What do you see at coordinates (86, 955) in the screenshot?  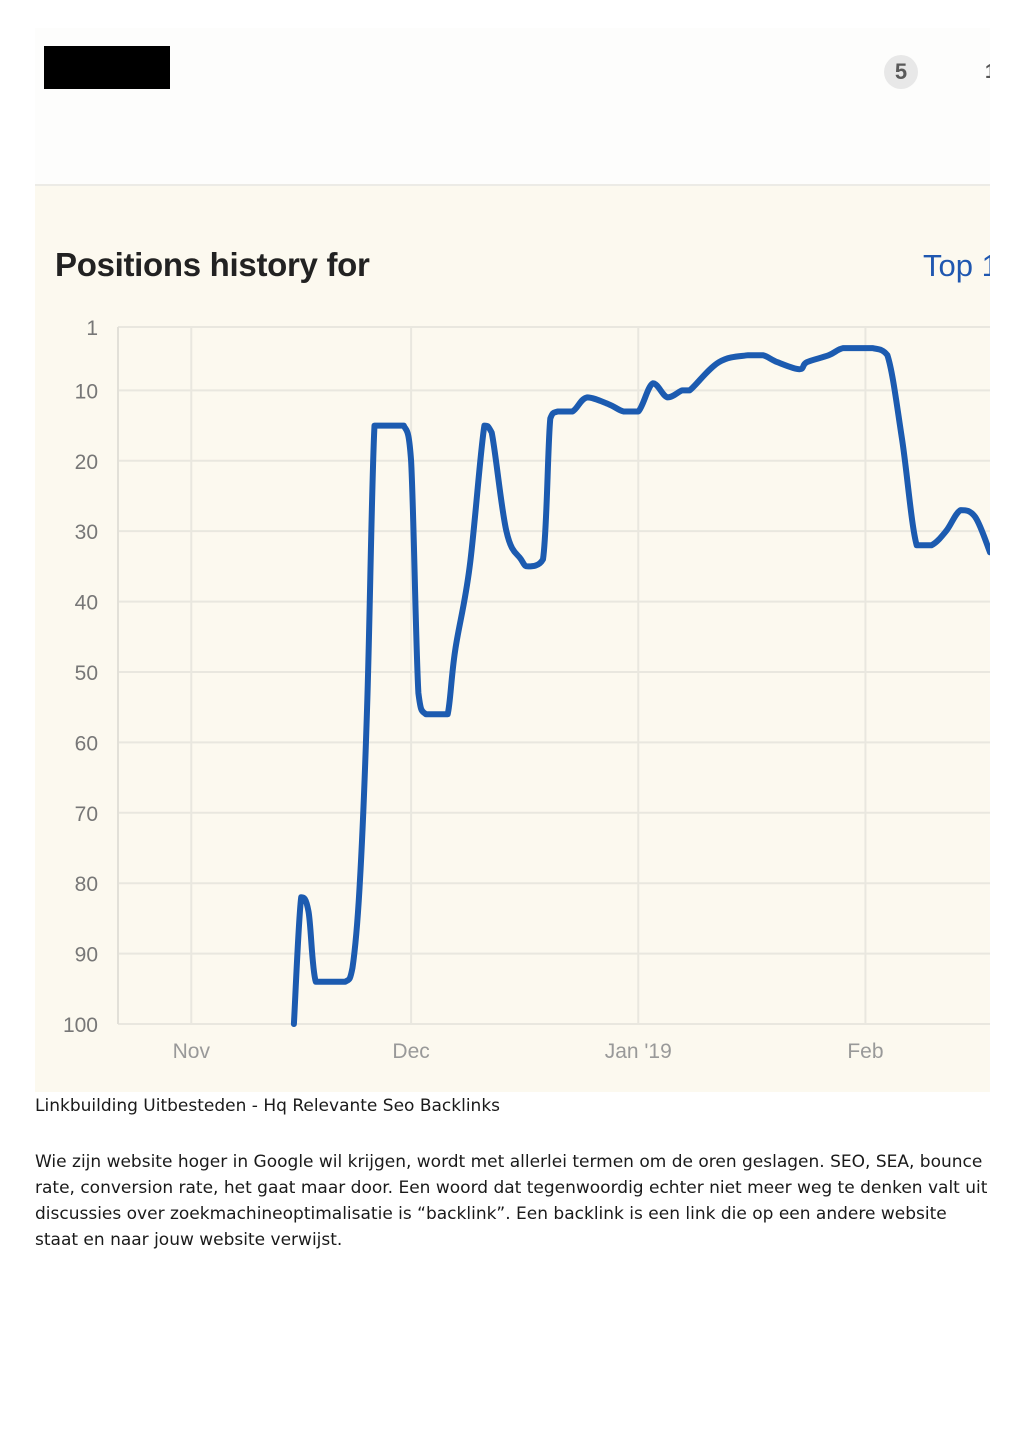 I see `y-tick-label: 90` at bounding box center [86, 955].